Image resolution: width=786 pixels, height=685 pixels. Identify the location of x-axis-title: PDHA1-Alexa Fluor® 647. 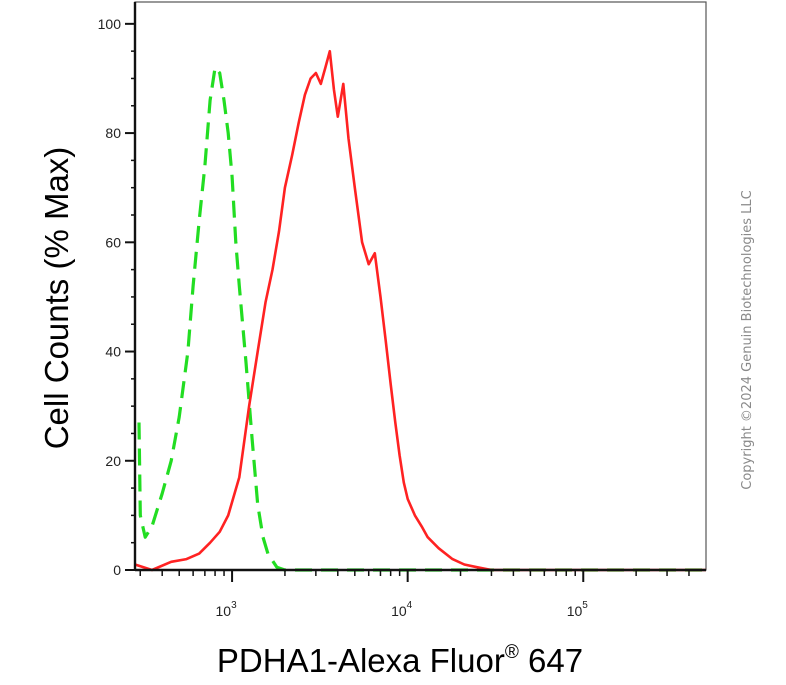
(400, 660).